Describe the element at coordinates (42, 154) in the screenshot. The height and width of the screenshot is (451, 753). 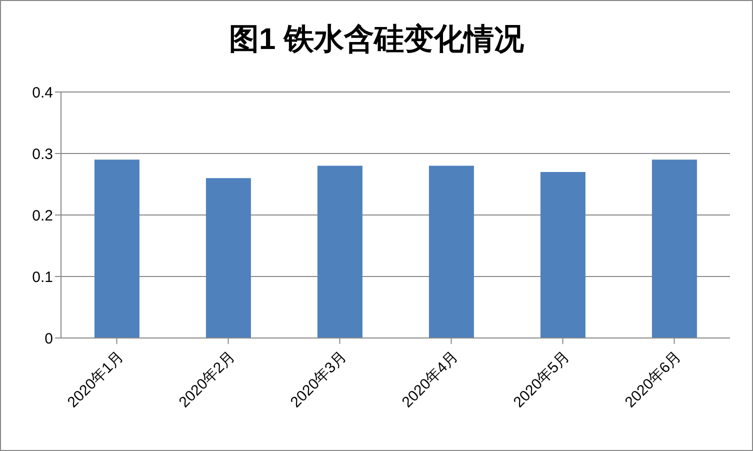
I see `y-tick-label: 0.3` at that location.